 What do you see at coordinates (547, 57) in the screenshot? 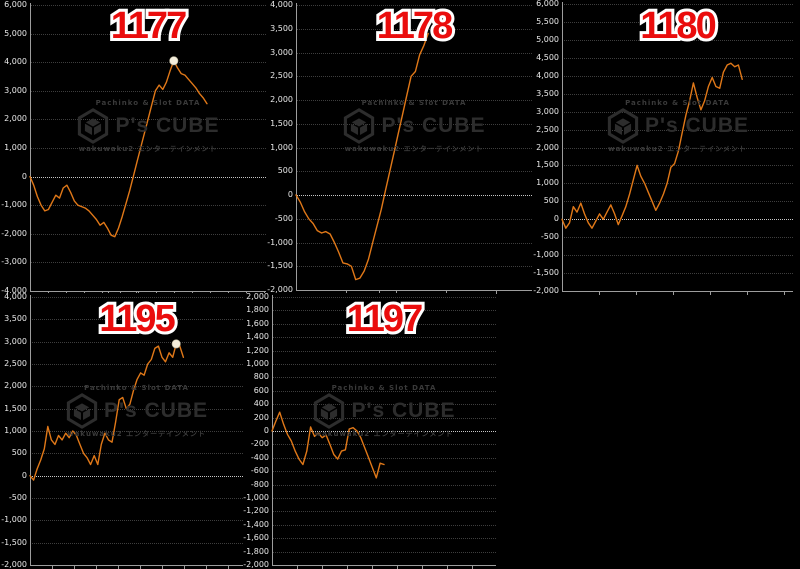
I see `y-axis-label: 4,500` at bounding box center [547, 57].